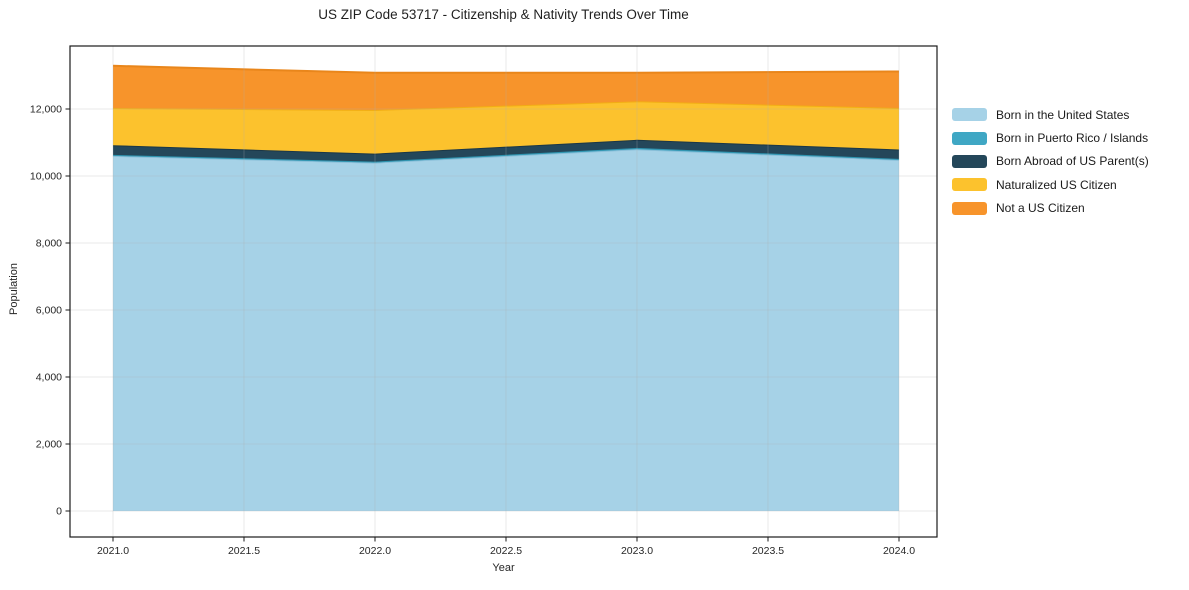 The width and height of the screenshot is (1189, 590). Describe the element at coordinates (244, 551) in the screenshot. I see `x-tick-label: 2021.5` at that location.